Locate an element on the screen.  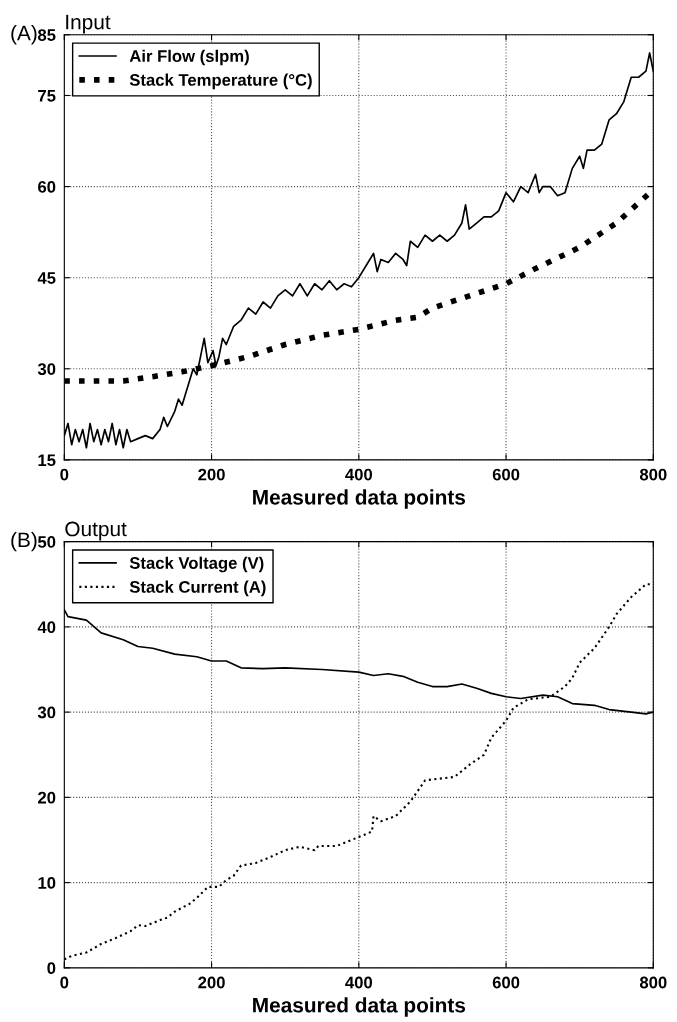
legend-label: Stack Voltage (V) is located at coordinates (196, 564).